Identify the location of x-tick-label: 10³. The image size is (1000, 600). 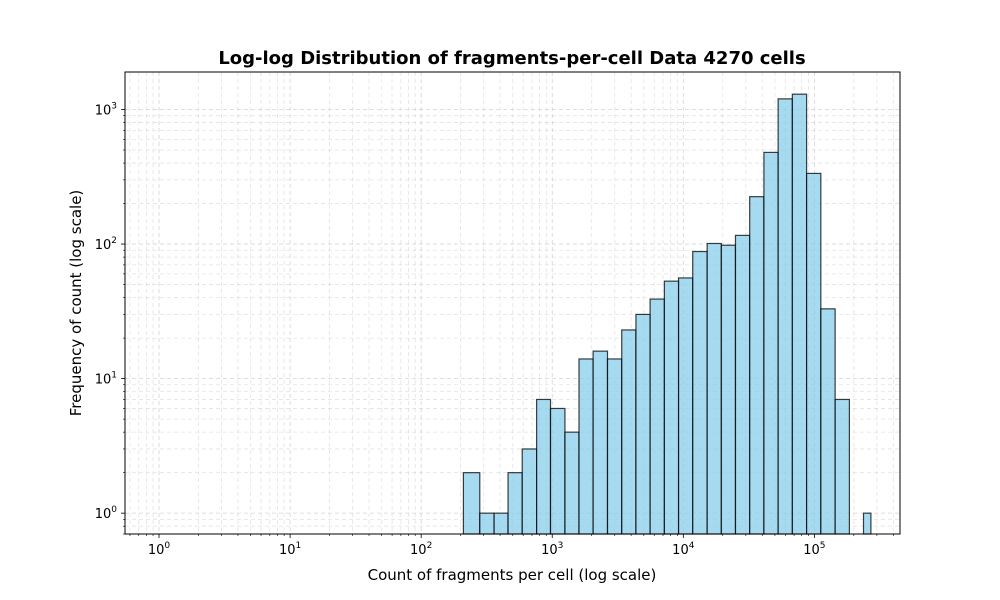
(552, 549).